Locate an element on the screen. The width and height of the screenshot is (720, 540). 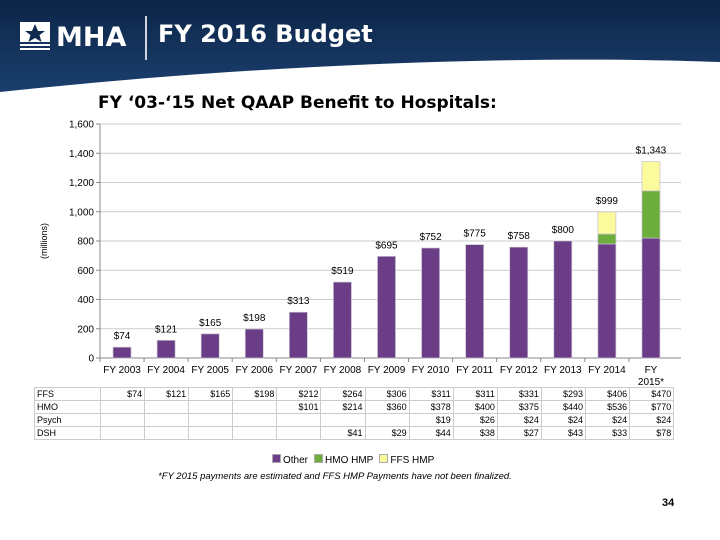
data-label: $800 is located at coordinates (563, 230).